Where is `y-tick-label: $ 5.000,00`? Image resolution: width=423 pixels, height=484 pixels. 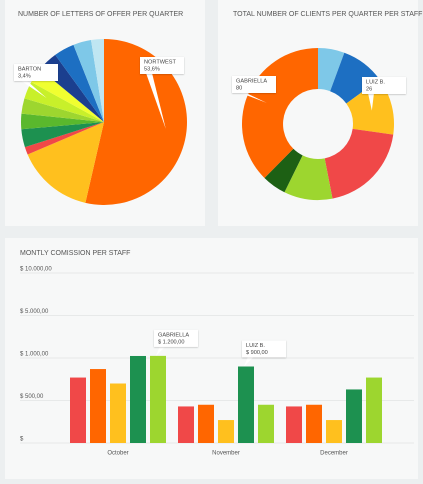
y-tick-label: $ 5.000,00 is located at coordinates (34, 312).